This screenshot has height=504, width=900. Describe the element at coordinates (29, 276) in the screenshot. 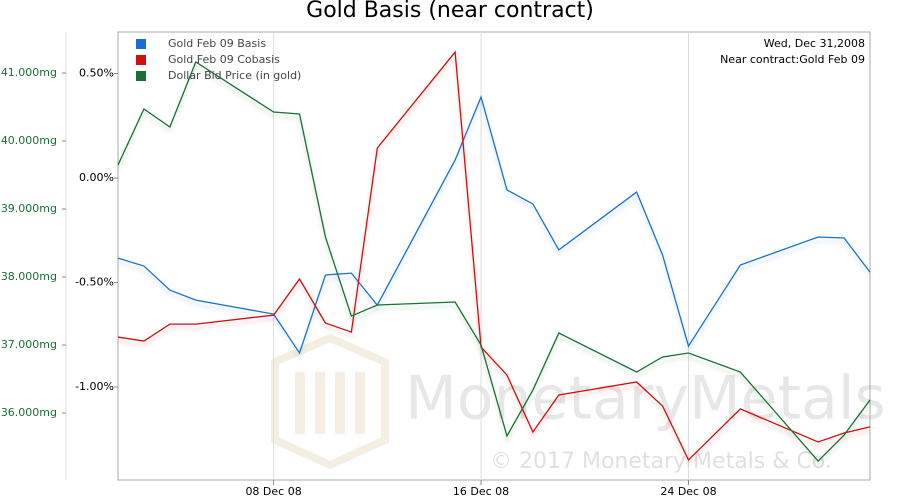

I see `y2-tick-label: 38.000mg` at that location.